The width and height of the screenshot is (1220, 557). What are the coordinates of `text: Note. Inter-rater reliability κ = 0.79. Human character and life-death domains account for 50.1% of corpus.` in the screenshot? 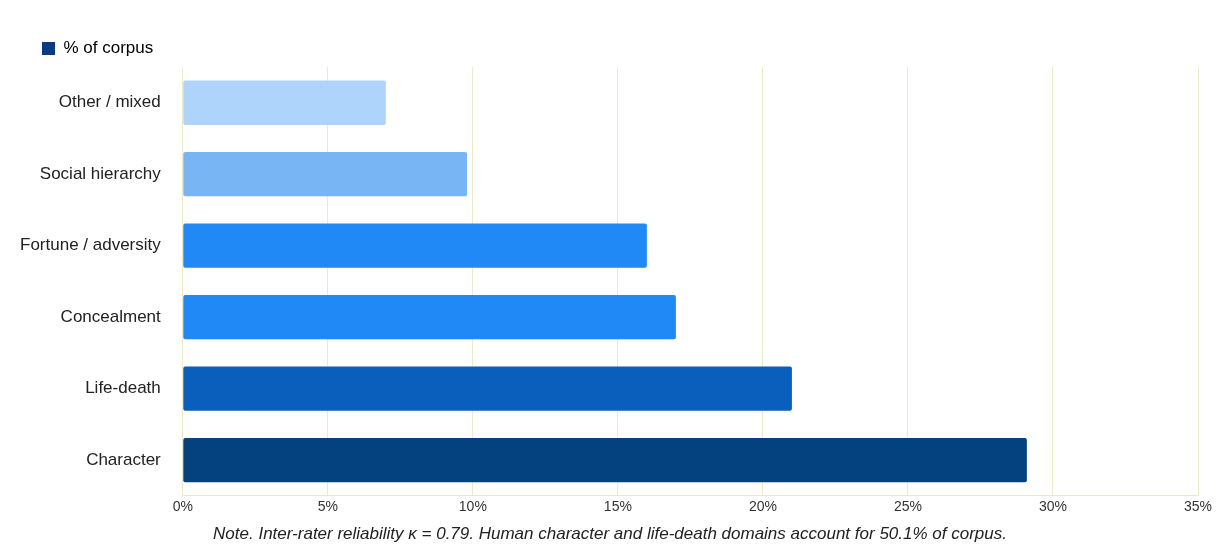 It's located at (610, 534).